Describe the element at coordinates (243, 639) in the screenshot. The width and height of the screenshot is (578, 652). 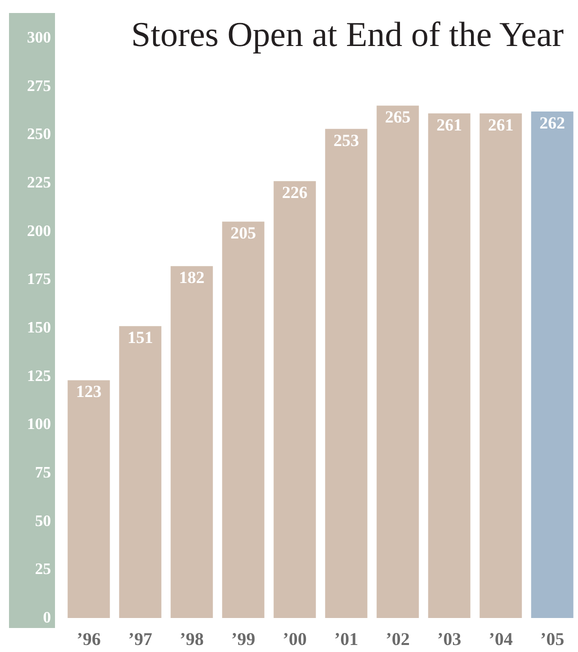
I see `x-tick-label: ’99` at that location.